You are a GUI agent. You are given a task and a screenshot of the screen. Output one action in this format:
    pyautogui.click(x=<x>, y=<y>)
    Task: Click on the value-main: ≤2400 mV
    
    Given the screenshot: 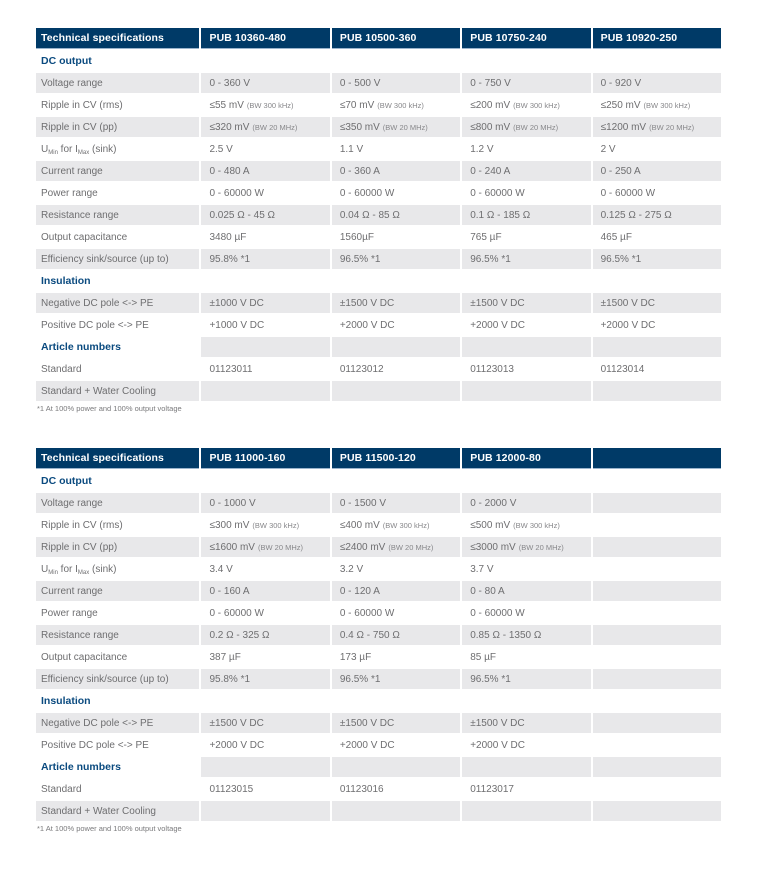 What is the action you would take?
    pyautogui.click(x=362, y=547)
    